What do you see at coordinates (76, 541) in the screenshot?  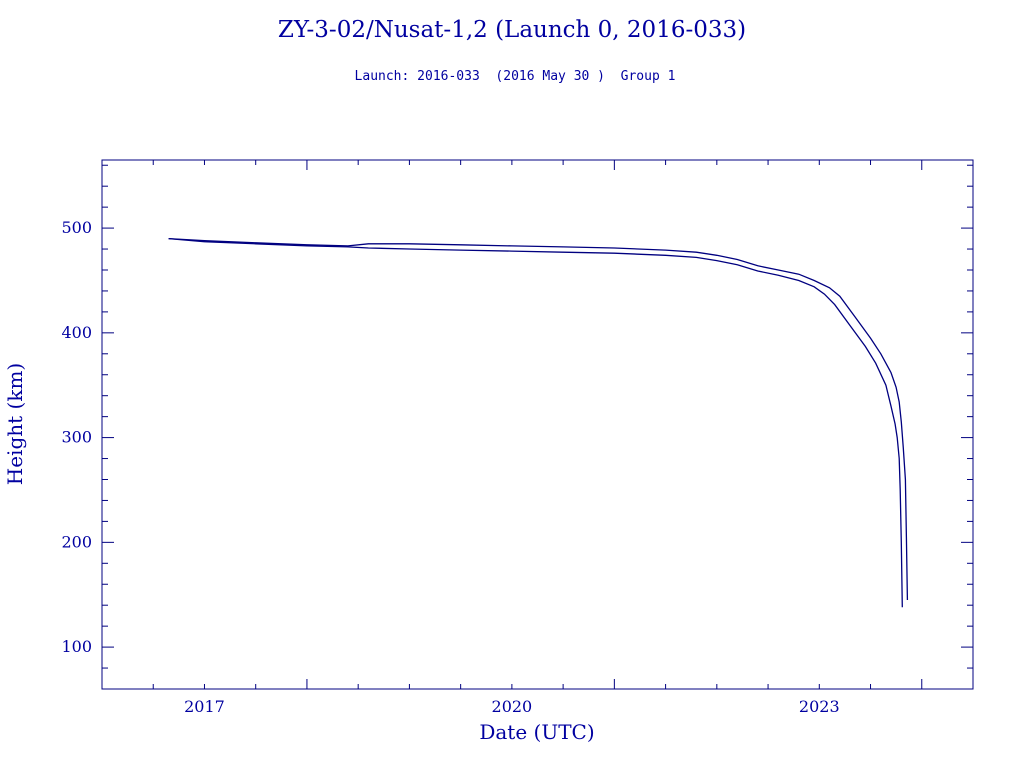 I see `y-tick-label: 200` at bounding box center [76, 541].